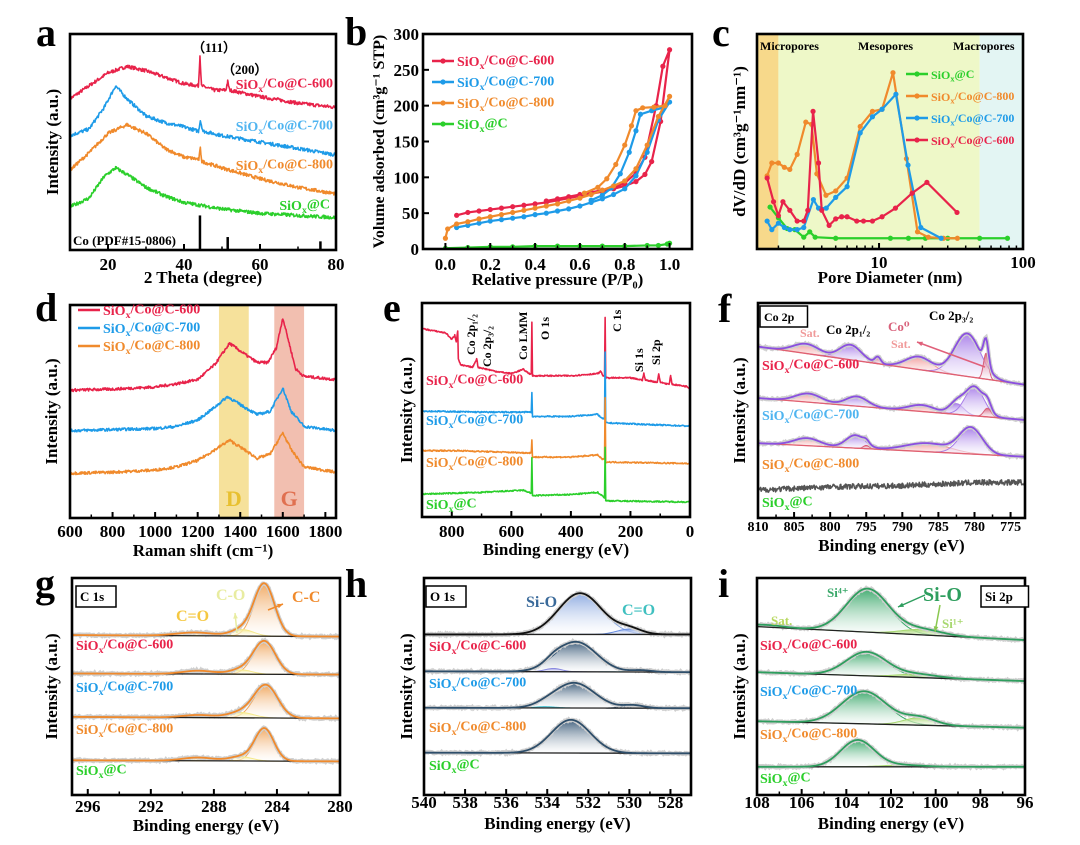 Image resolution: width=1080 pixels, height=845 pixels. What do you see at coordinates (810, 417) in the screenshot?
I see `annotation: SiOx/Co@C-700` at bounding box center [810, 417].